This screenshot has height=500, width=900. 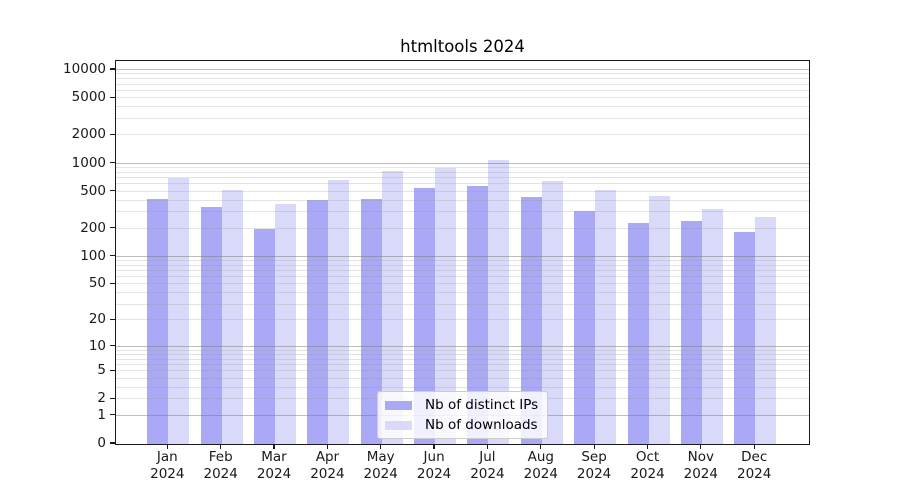 What do you see at coordinates (434, 465) in the screenshot?
I see `x-tick-label-jun: Jun 2024` at bounding box center [434, 465].